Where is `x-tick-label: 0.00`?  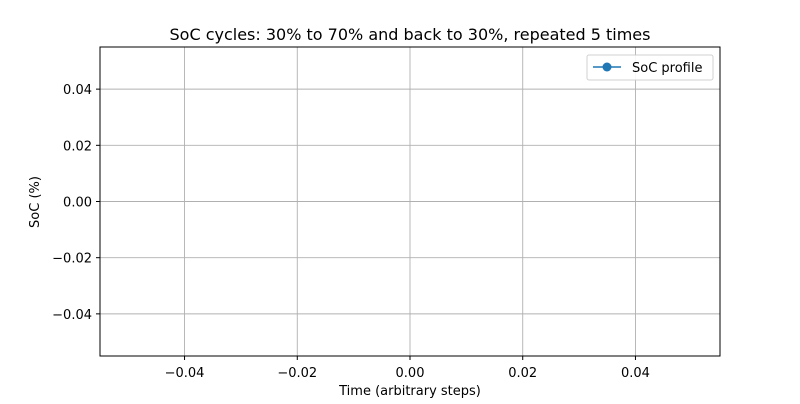
x-tick-label: 0.00 is located at coordinates (410, 373).